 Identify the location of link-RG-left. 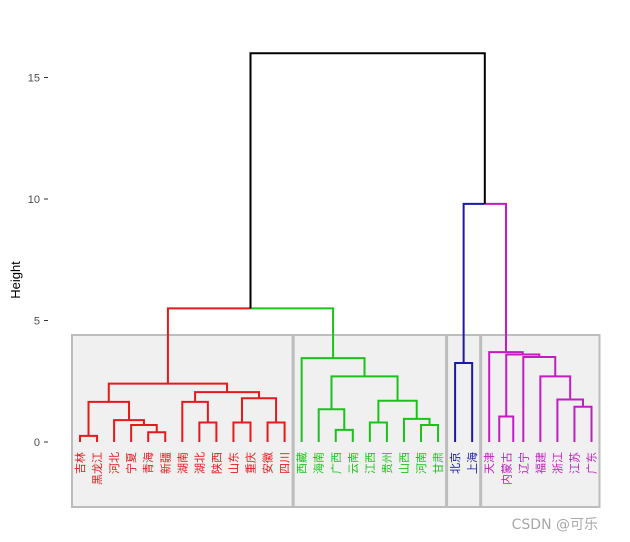
(208, 345).